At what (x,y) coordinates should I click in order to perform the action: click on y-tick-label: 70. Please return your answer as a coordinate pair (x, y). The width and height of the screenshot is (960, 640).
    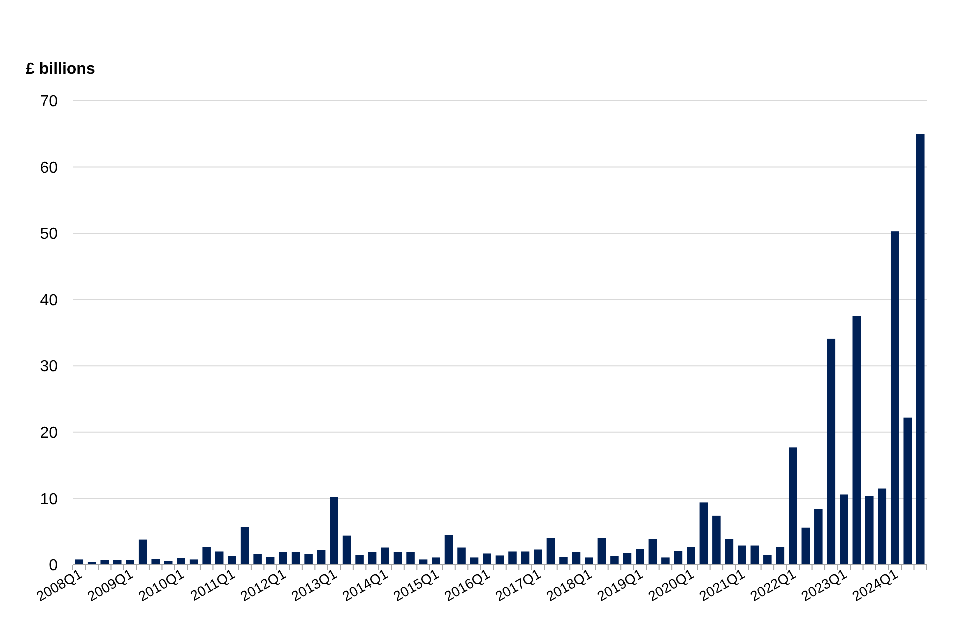
    Looking at the image, I should click on (49, 102).